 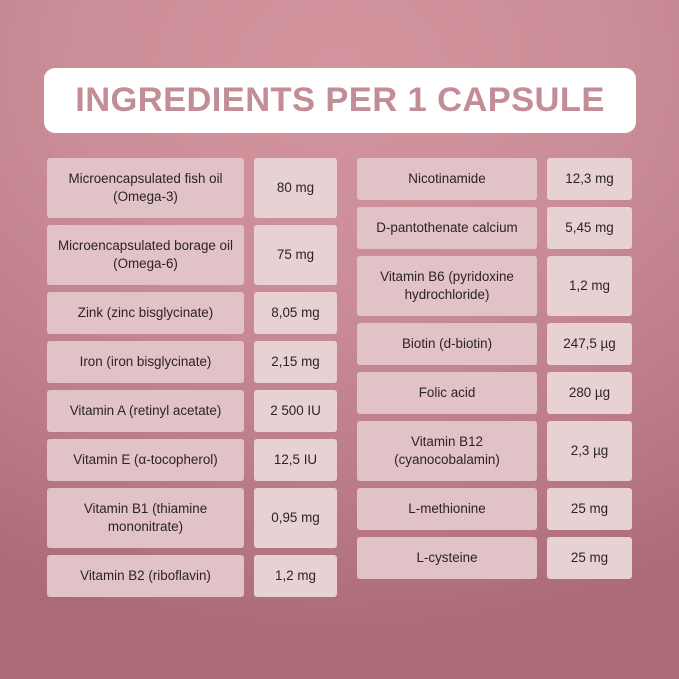 I want to click on ingredient-amount: 247,5 µg, so click(x=589, y=344).